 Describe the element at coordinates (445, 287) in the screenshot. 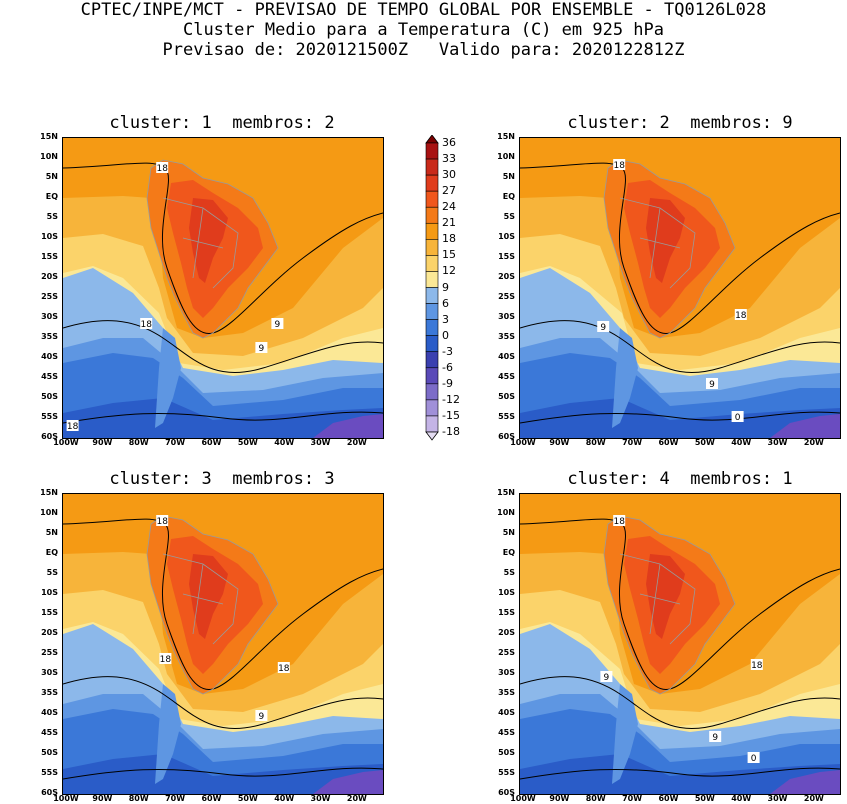

I see `colorbar-label: 9` at that location.